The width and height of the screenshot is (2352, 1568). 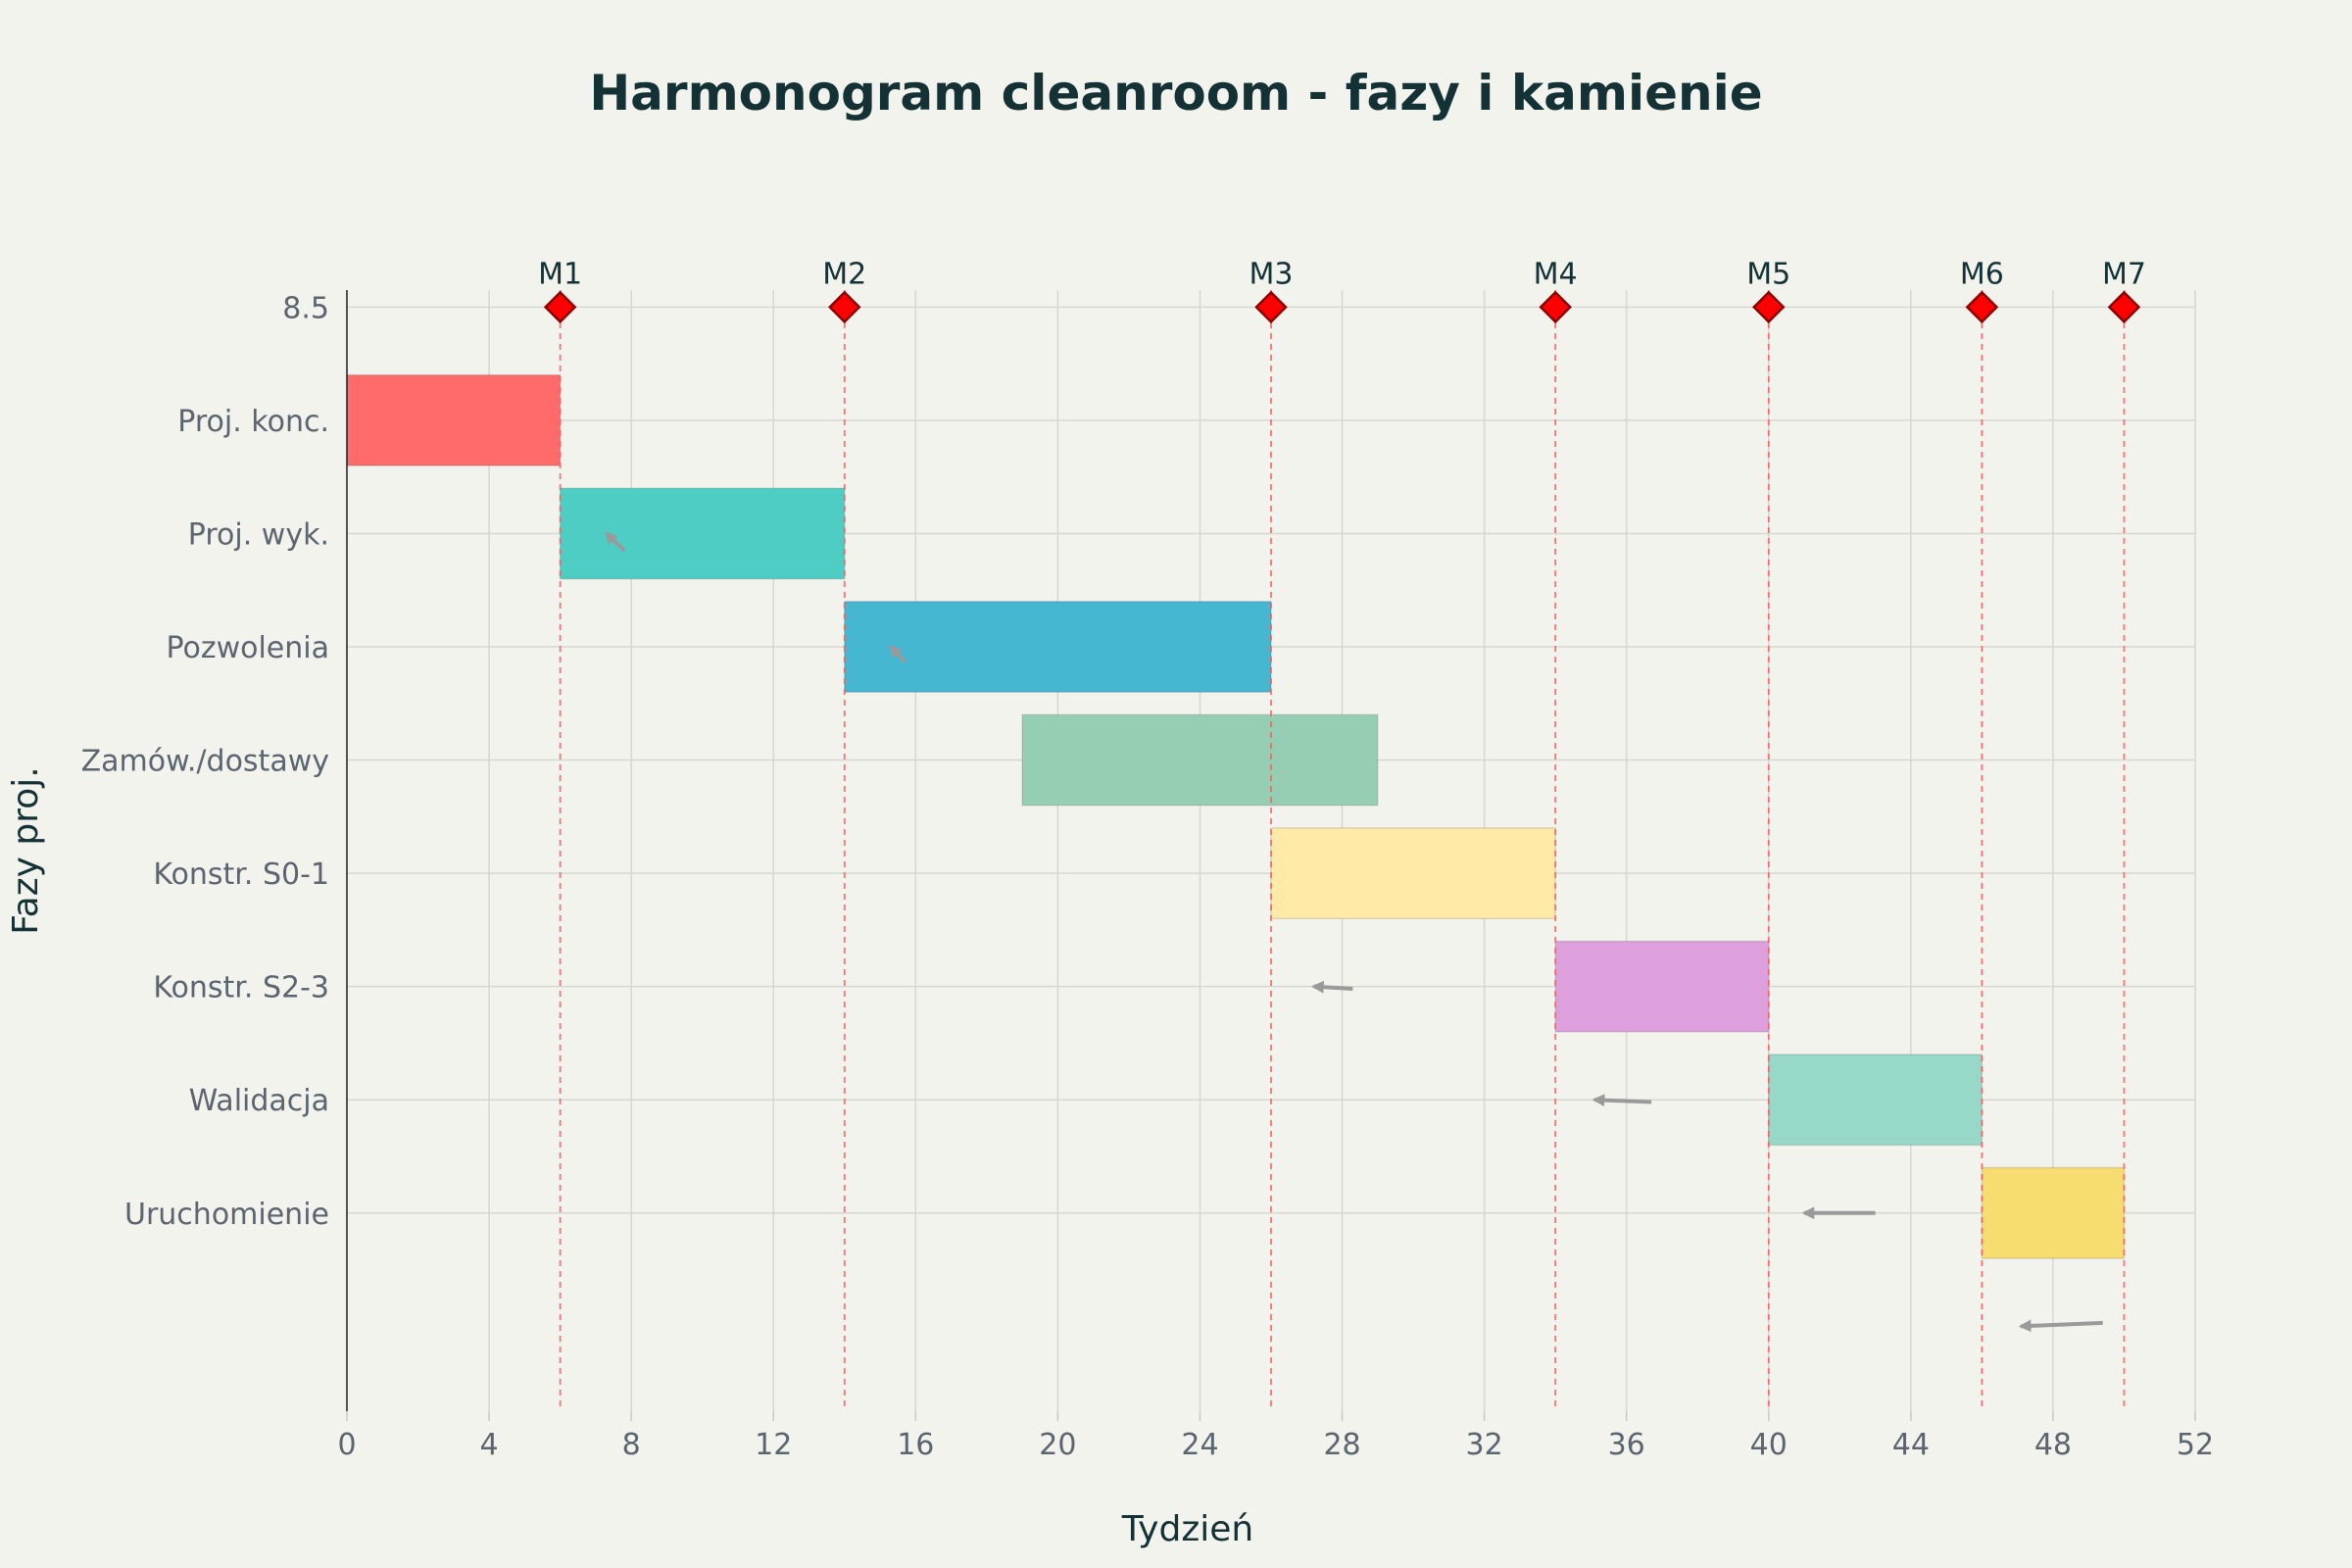 What do you see at coordinates (1556, 274) in the screenshot?
I see `milestone-label: M4` at bounding box center [1556, 274].